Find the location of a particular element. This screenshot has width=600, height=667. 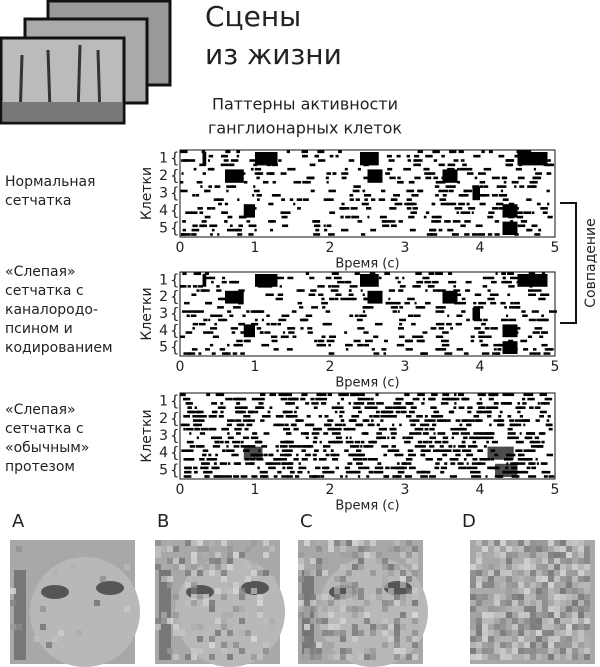

bracket is located at coordinates (568, 263).